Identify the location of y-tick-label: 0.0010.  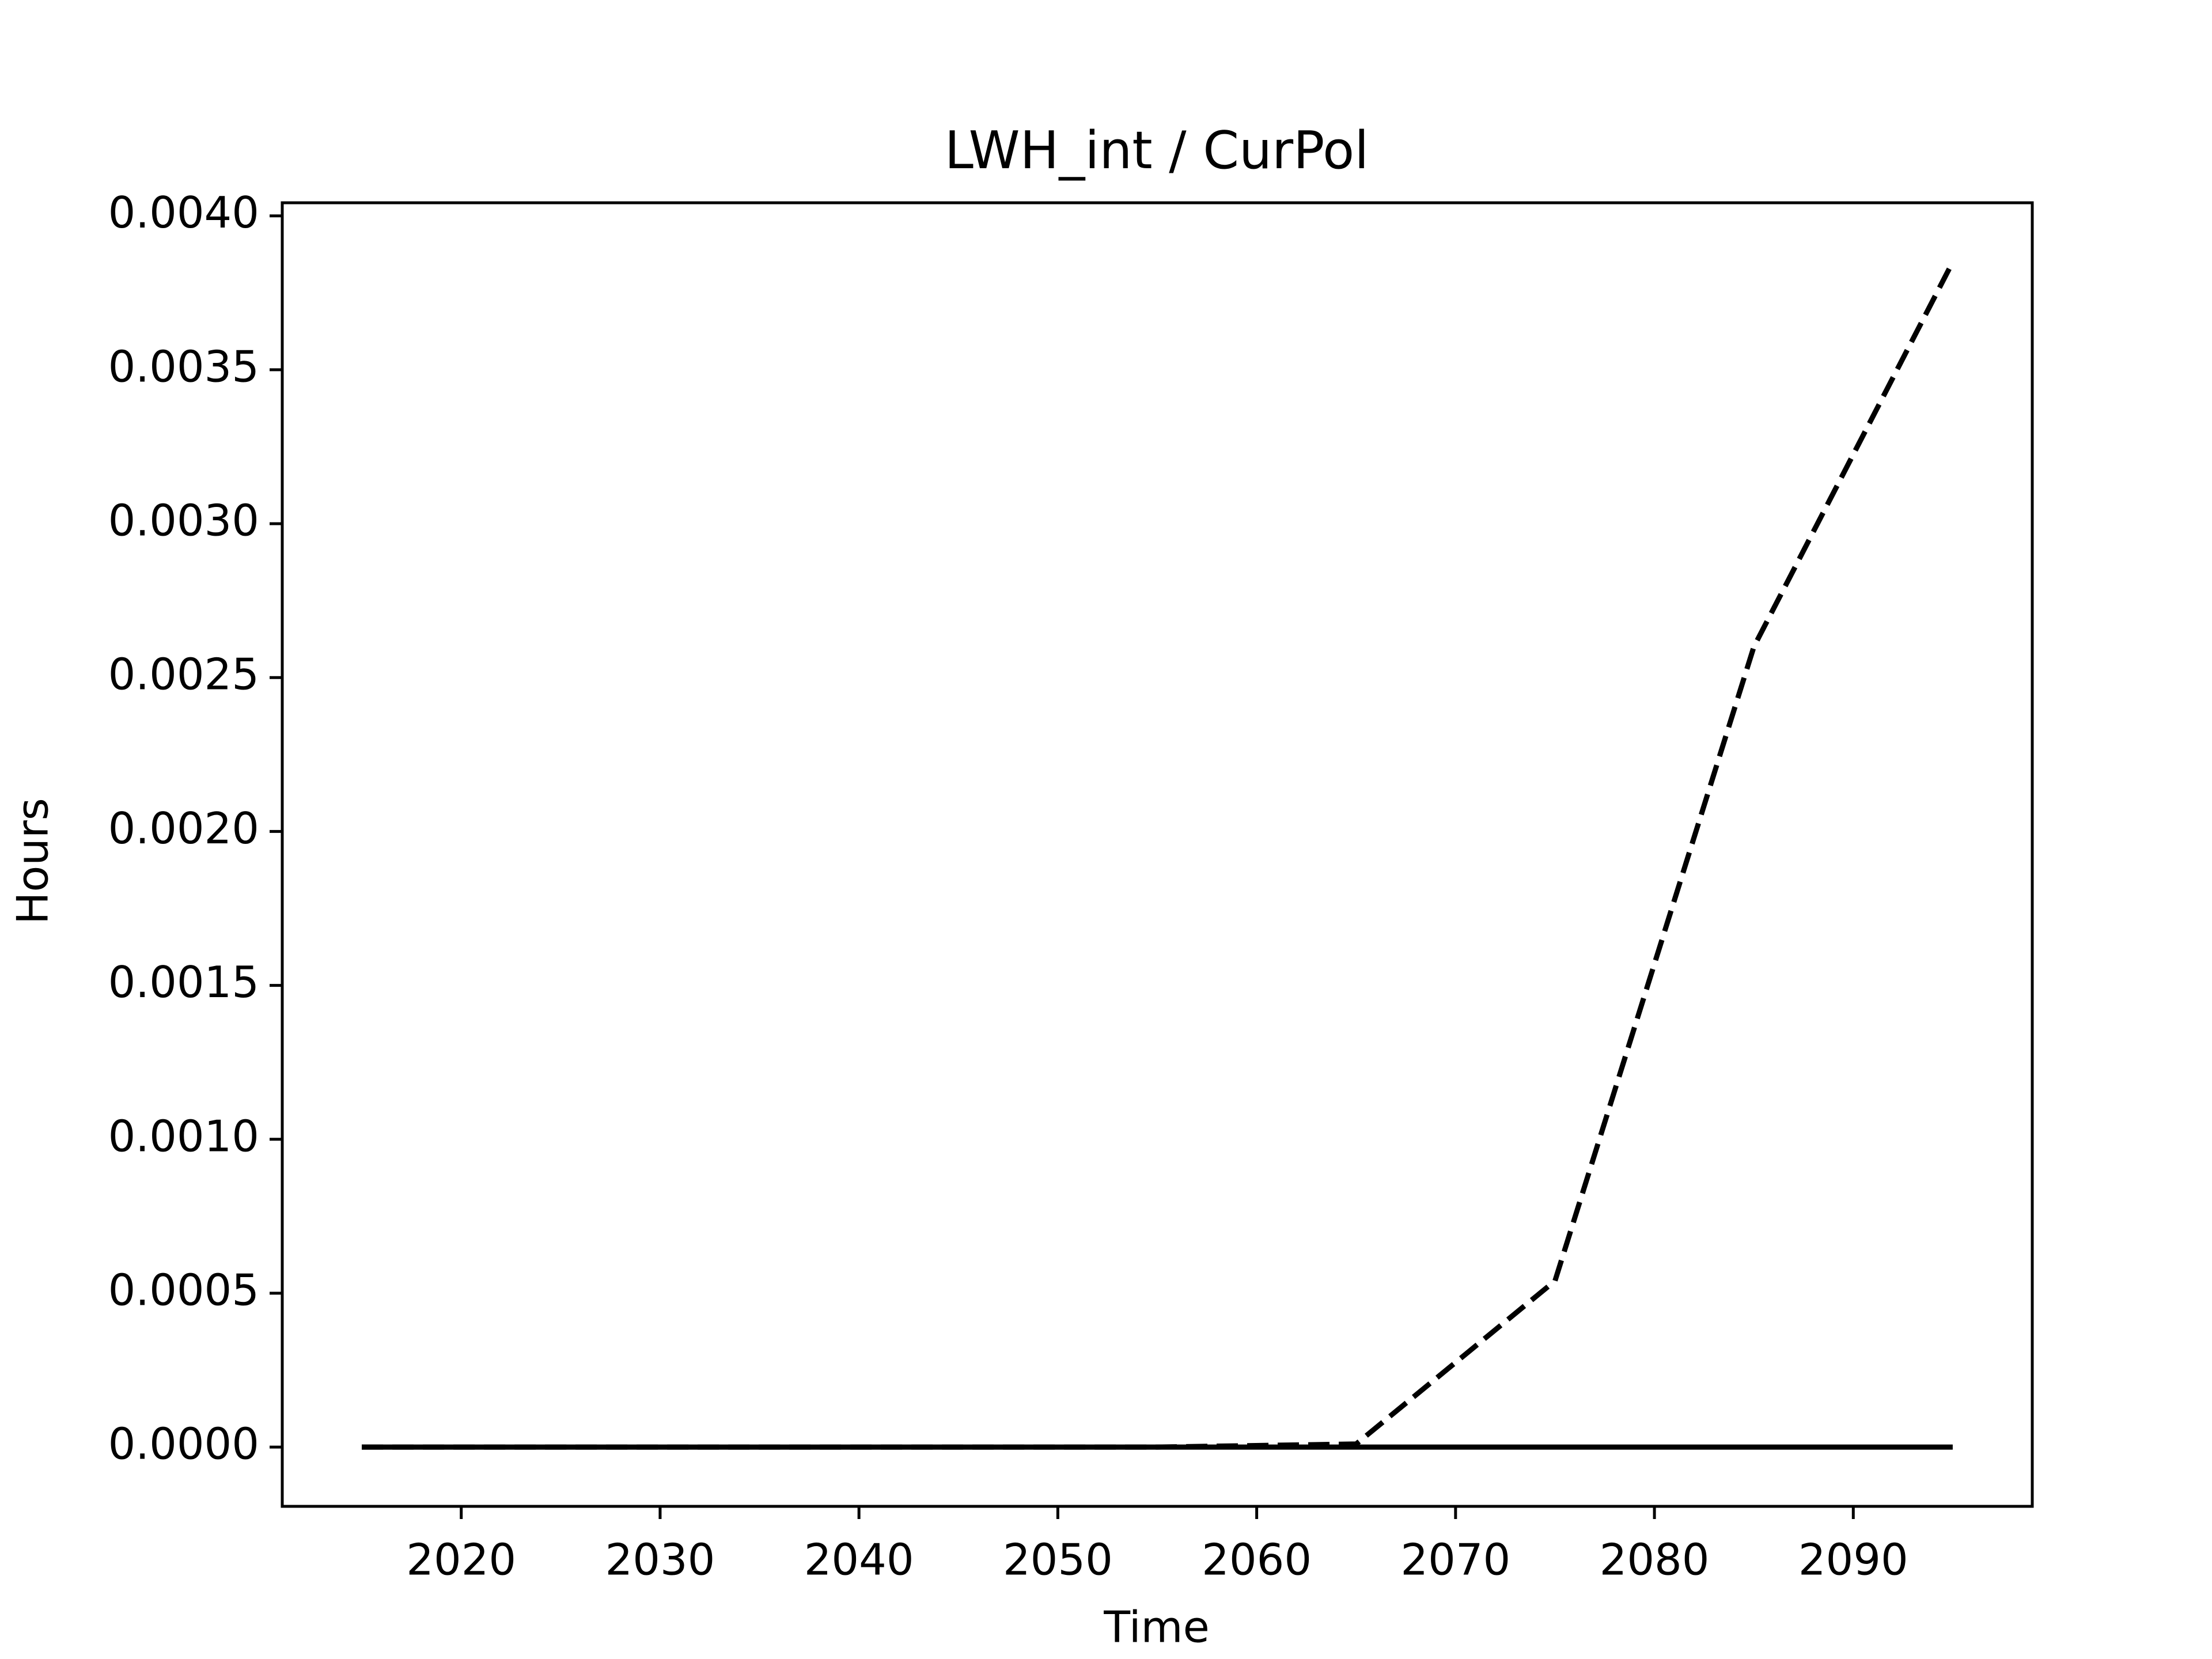
(183, 1136).